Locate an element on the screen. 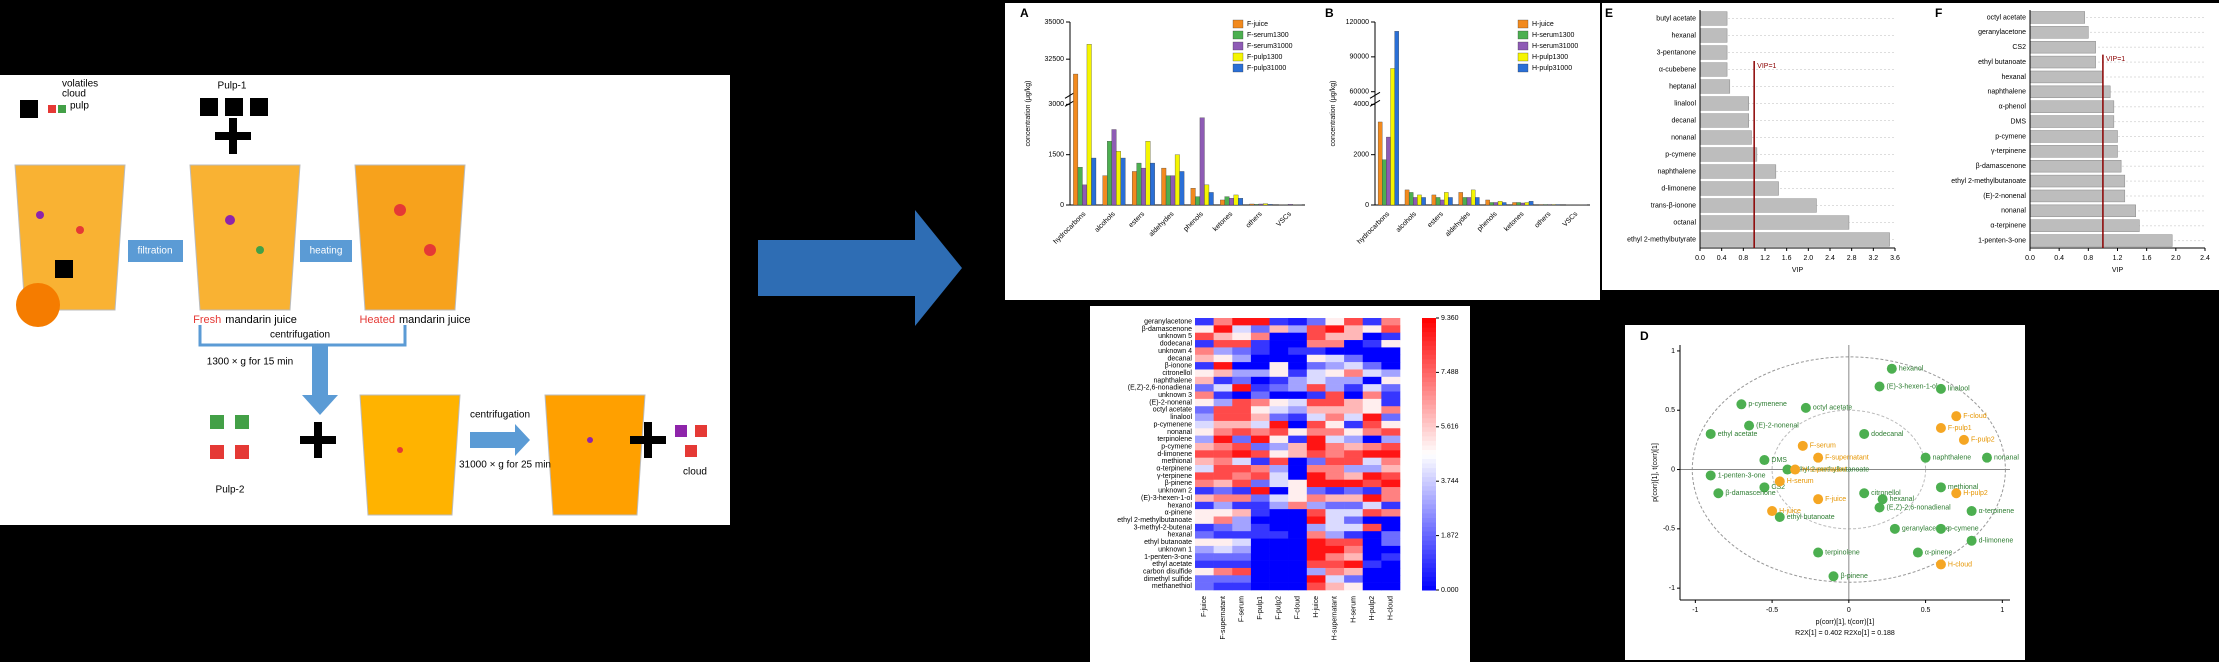 This screenshot has height=662, width=2219. fresh-juice-label: Fresh mandarin juice is located at coordinates (245, 320).